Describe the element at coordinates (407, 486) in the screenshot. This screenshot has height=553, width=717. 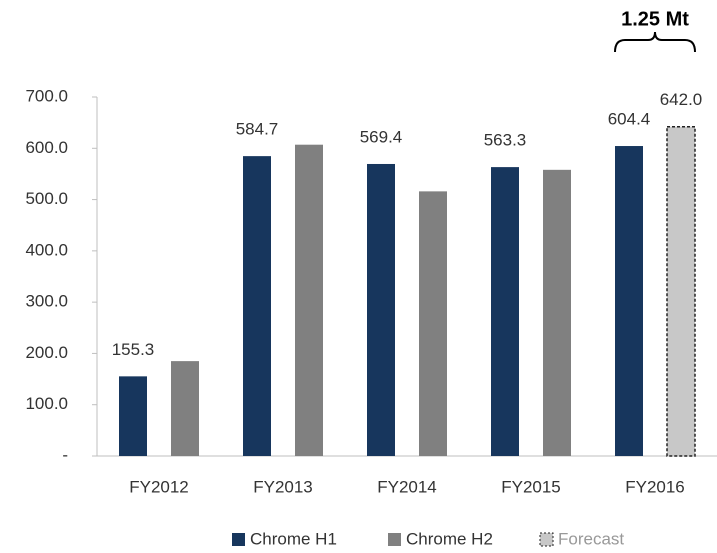
I see `x-tick-label: FY2014` at that location.